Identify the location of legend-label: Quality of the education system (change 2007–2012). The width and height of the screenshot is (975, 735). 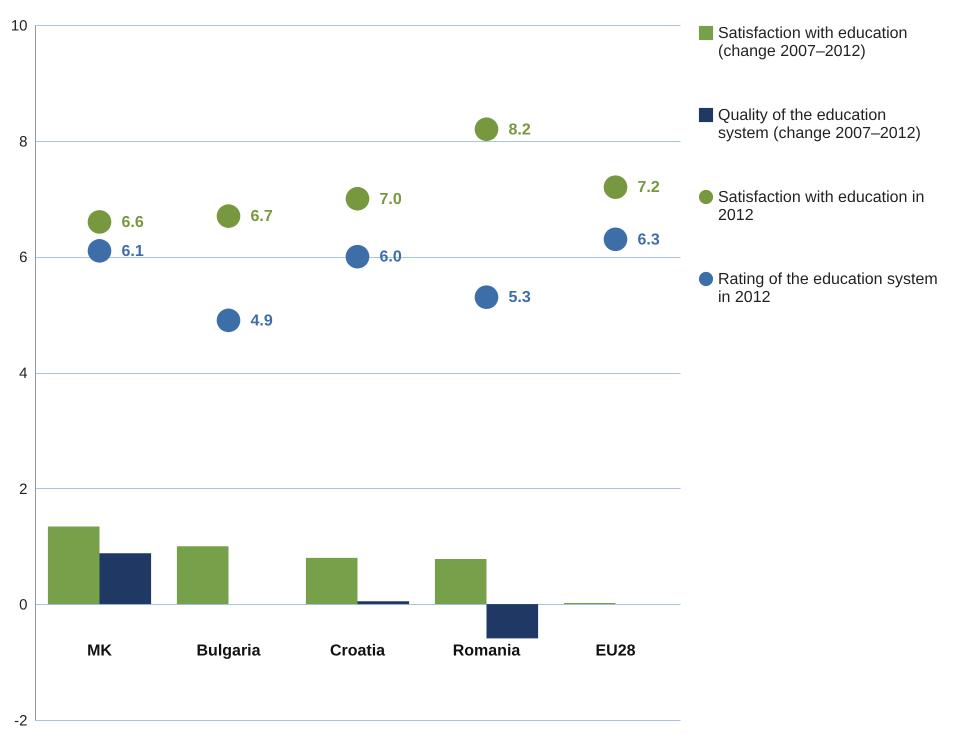
(819, 124).